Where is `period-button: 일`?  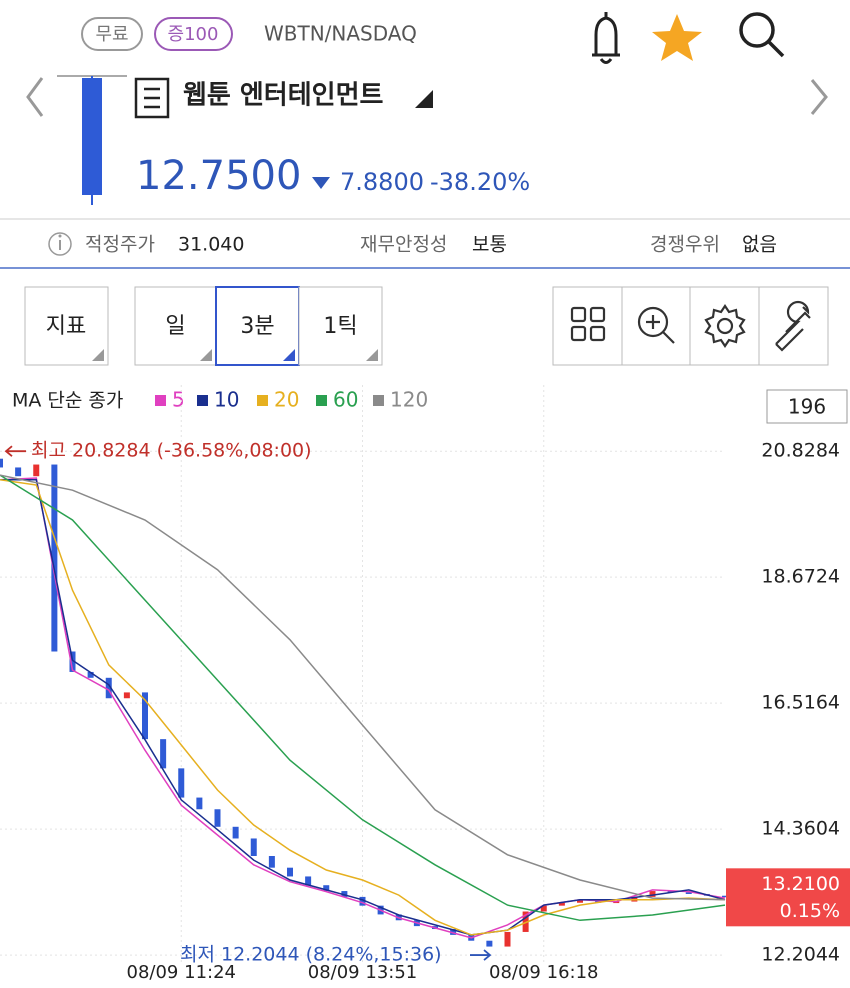
period-button: 일 is located at coordinates (175, 326).